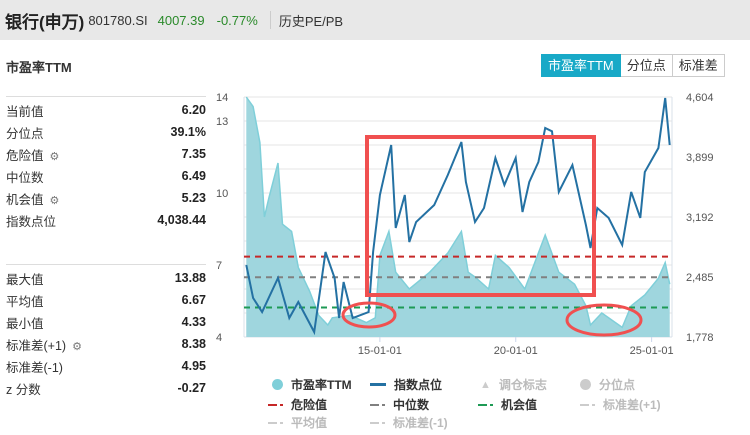 This screenshot has height=435, width=750. I want to click on stat-value: 6.49, so click(193, 176).